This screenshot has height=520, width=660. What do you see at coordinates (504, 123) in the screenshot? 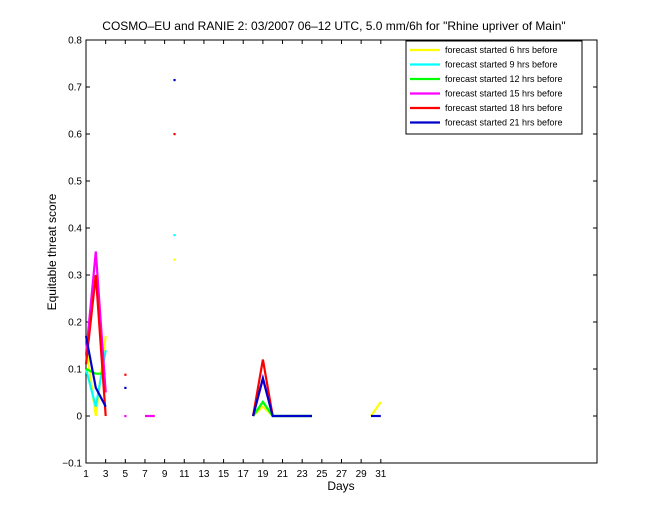
I see `legend-entry: forecast started 21 hrs before` at bounding box center [504, 123].